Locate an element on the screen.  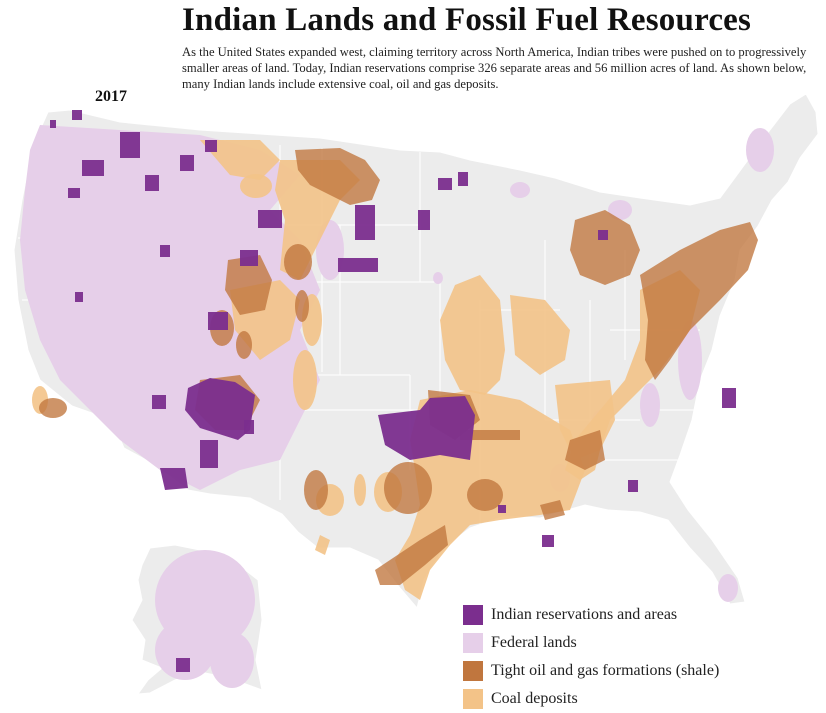
legend-label-reservations: Indian reservations and areas is located at coordinates (584, 614).